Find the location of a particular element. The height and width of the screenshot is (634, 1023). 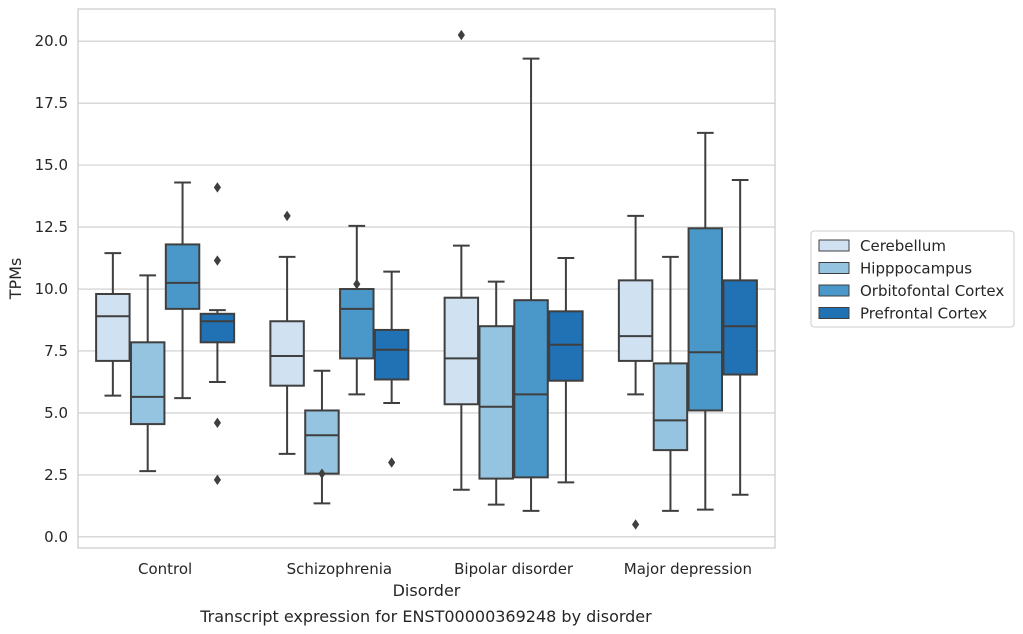

y-tick-labels: 0.0 2.5 5.0 7.5 10.0 12.5 15.0 17.5 20.0 is located at coordinates (51, 289).